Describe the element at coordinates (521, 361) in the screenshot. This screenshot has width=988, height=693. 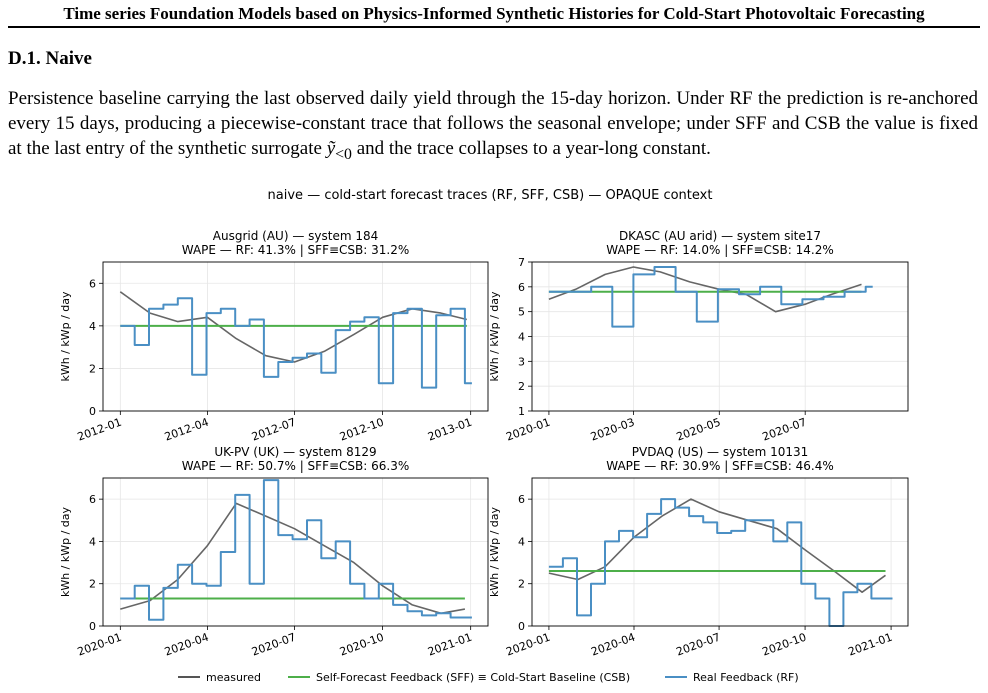
I see `y-tick-label: 3` at that location.